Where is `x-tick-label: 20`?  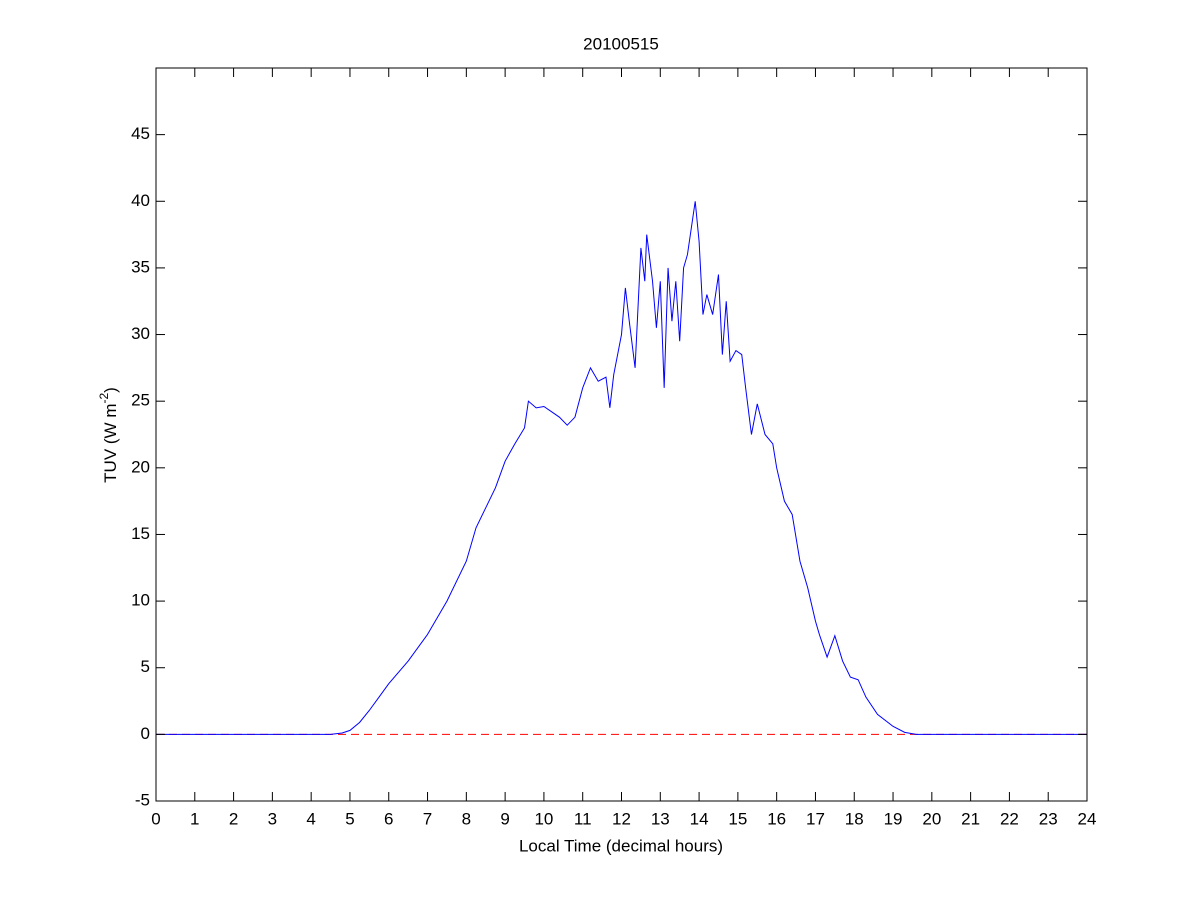
x-tick-label: 20 is located at coordinates (931, 818).